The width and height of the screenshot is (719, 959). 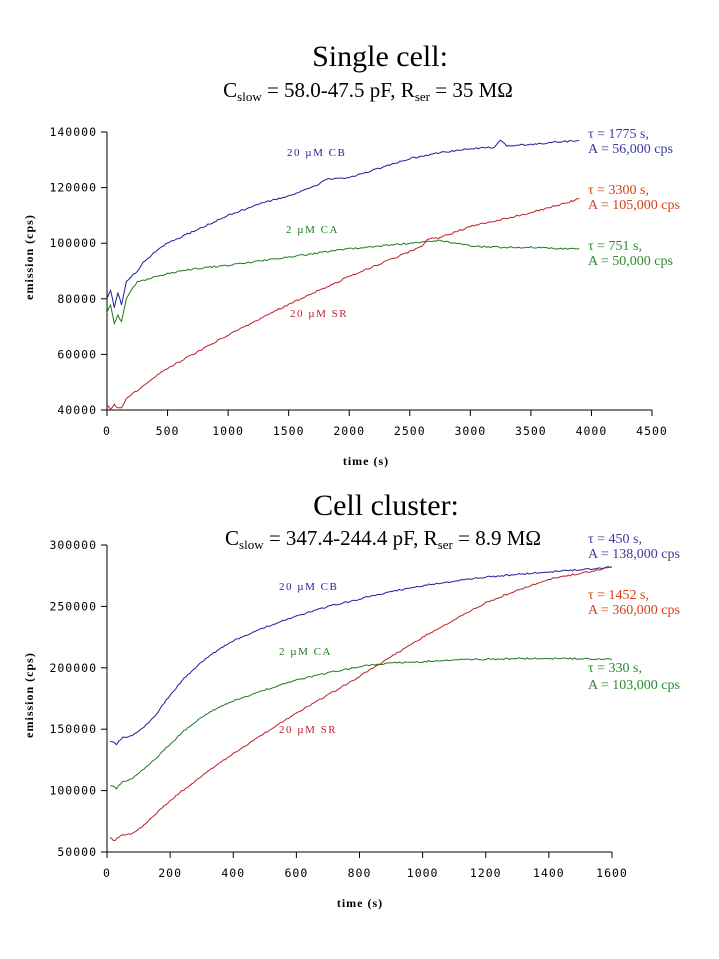 I want to click on annotation-sr-tau: τ = 3300 s,, so click(x=618, y=190).